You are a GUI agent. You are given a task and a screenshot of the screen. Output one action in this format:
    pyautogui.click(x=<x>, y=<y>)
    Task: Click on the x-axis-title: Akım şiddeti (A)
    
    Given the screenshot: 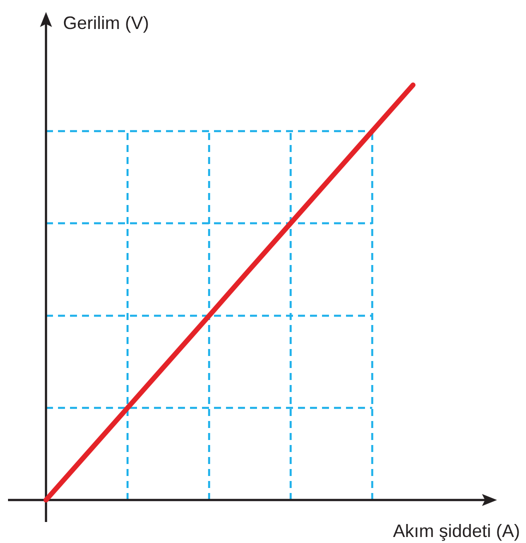 What is the action you would take?
    pyautogui.click(x=456, y=531)
    